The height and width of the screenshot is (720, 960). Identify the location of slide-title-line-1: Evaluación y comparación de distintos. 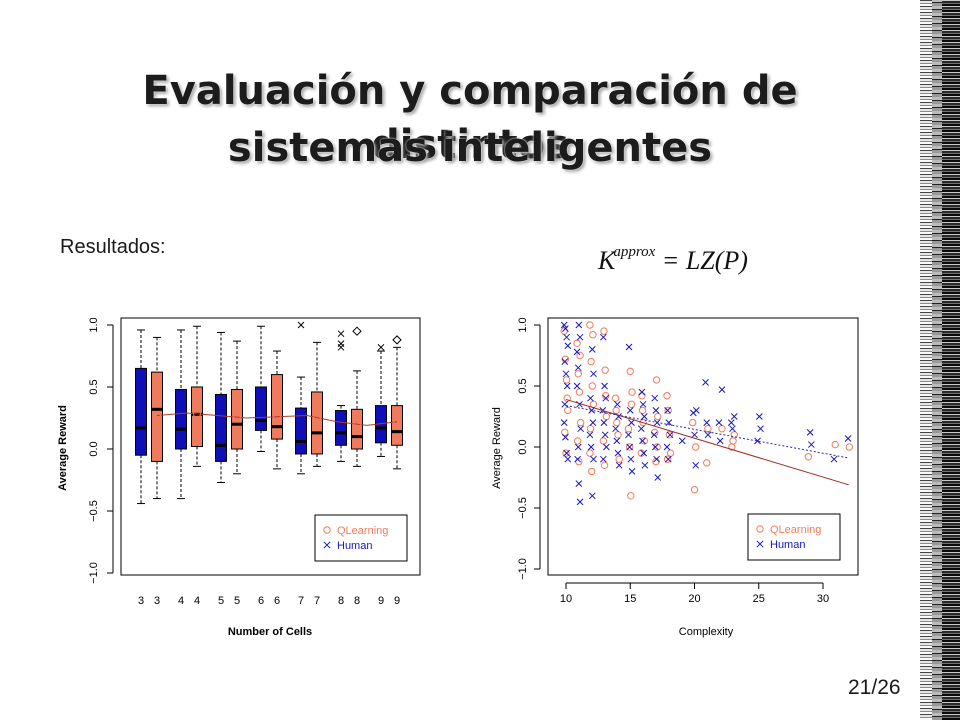
(470, 118).